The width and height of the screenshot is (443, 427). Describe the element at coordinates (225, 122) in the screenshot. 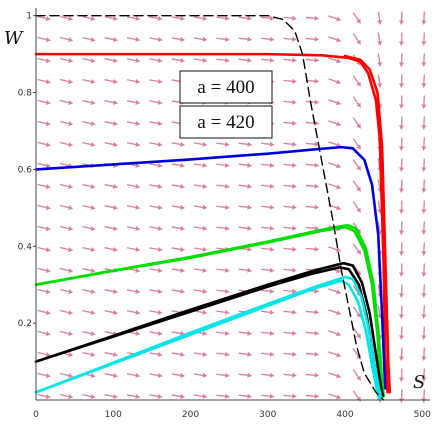

I see `annotation-a420: a = 420` at that location.